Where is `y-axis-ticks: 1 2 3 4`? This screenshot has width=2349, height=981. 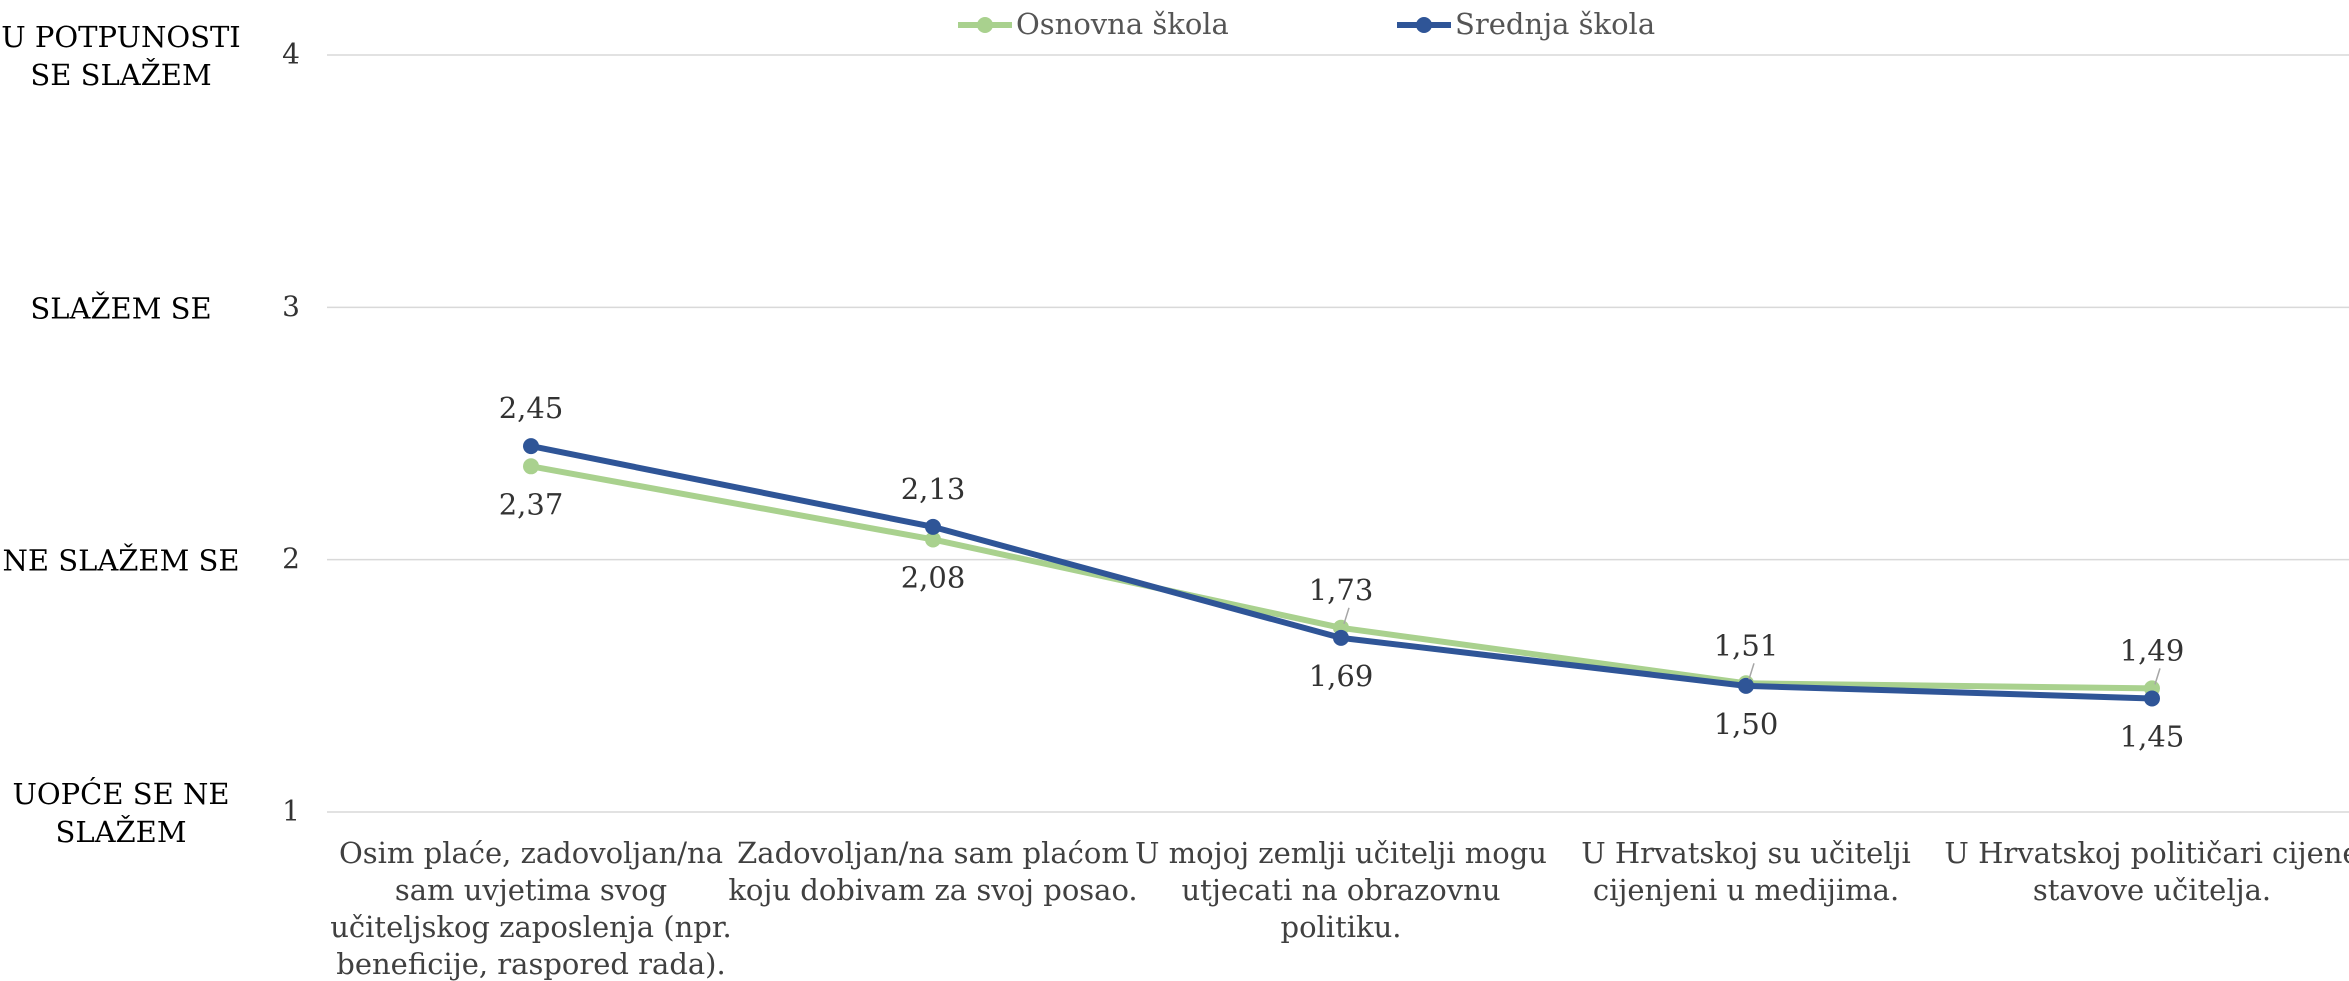 y-axis-ticks: 1 2 3 4 is located at coordinates (291, 433).